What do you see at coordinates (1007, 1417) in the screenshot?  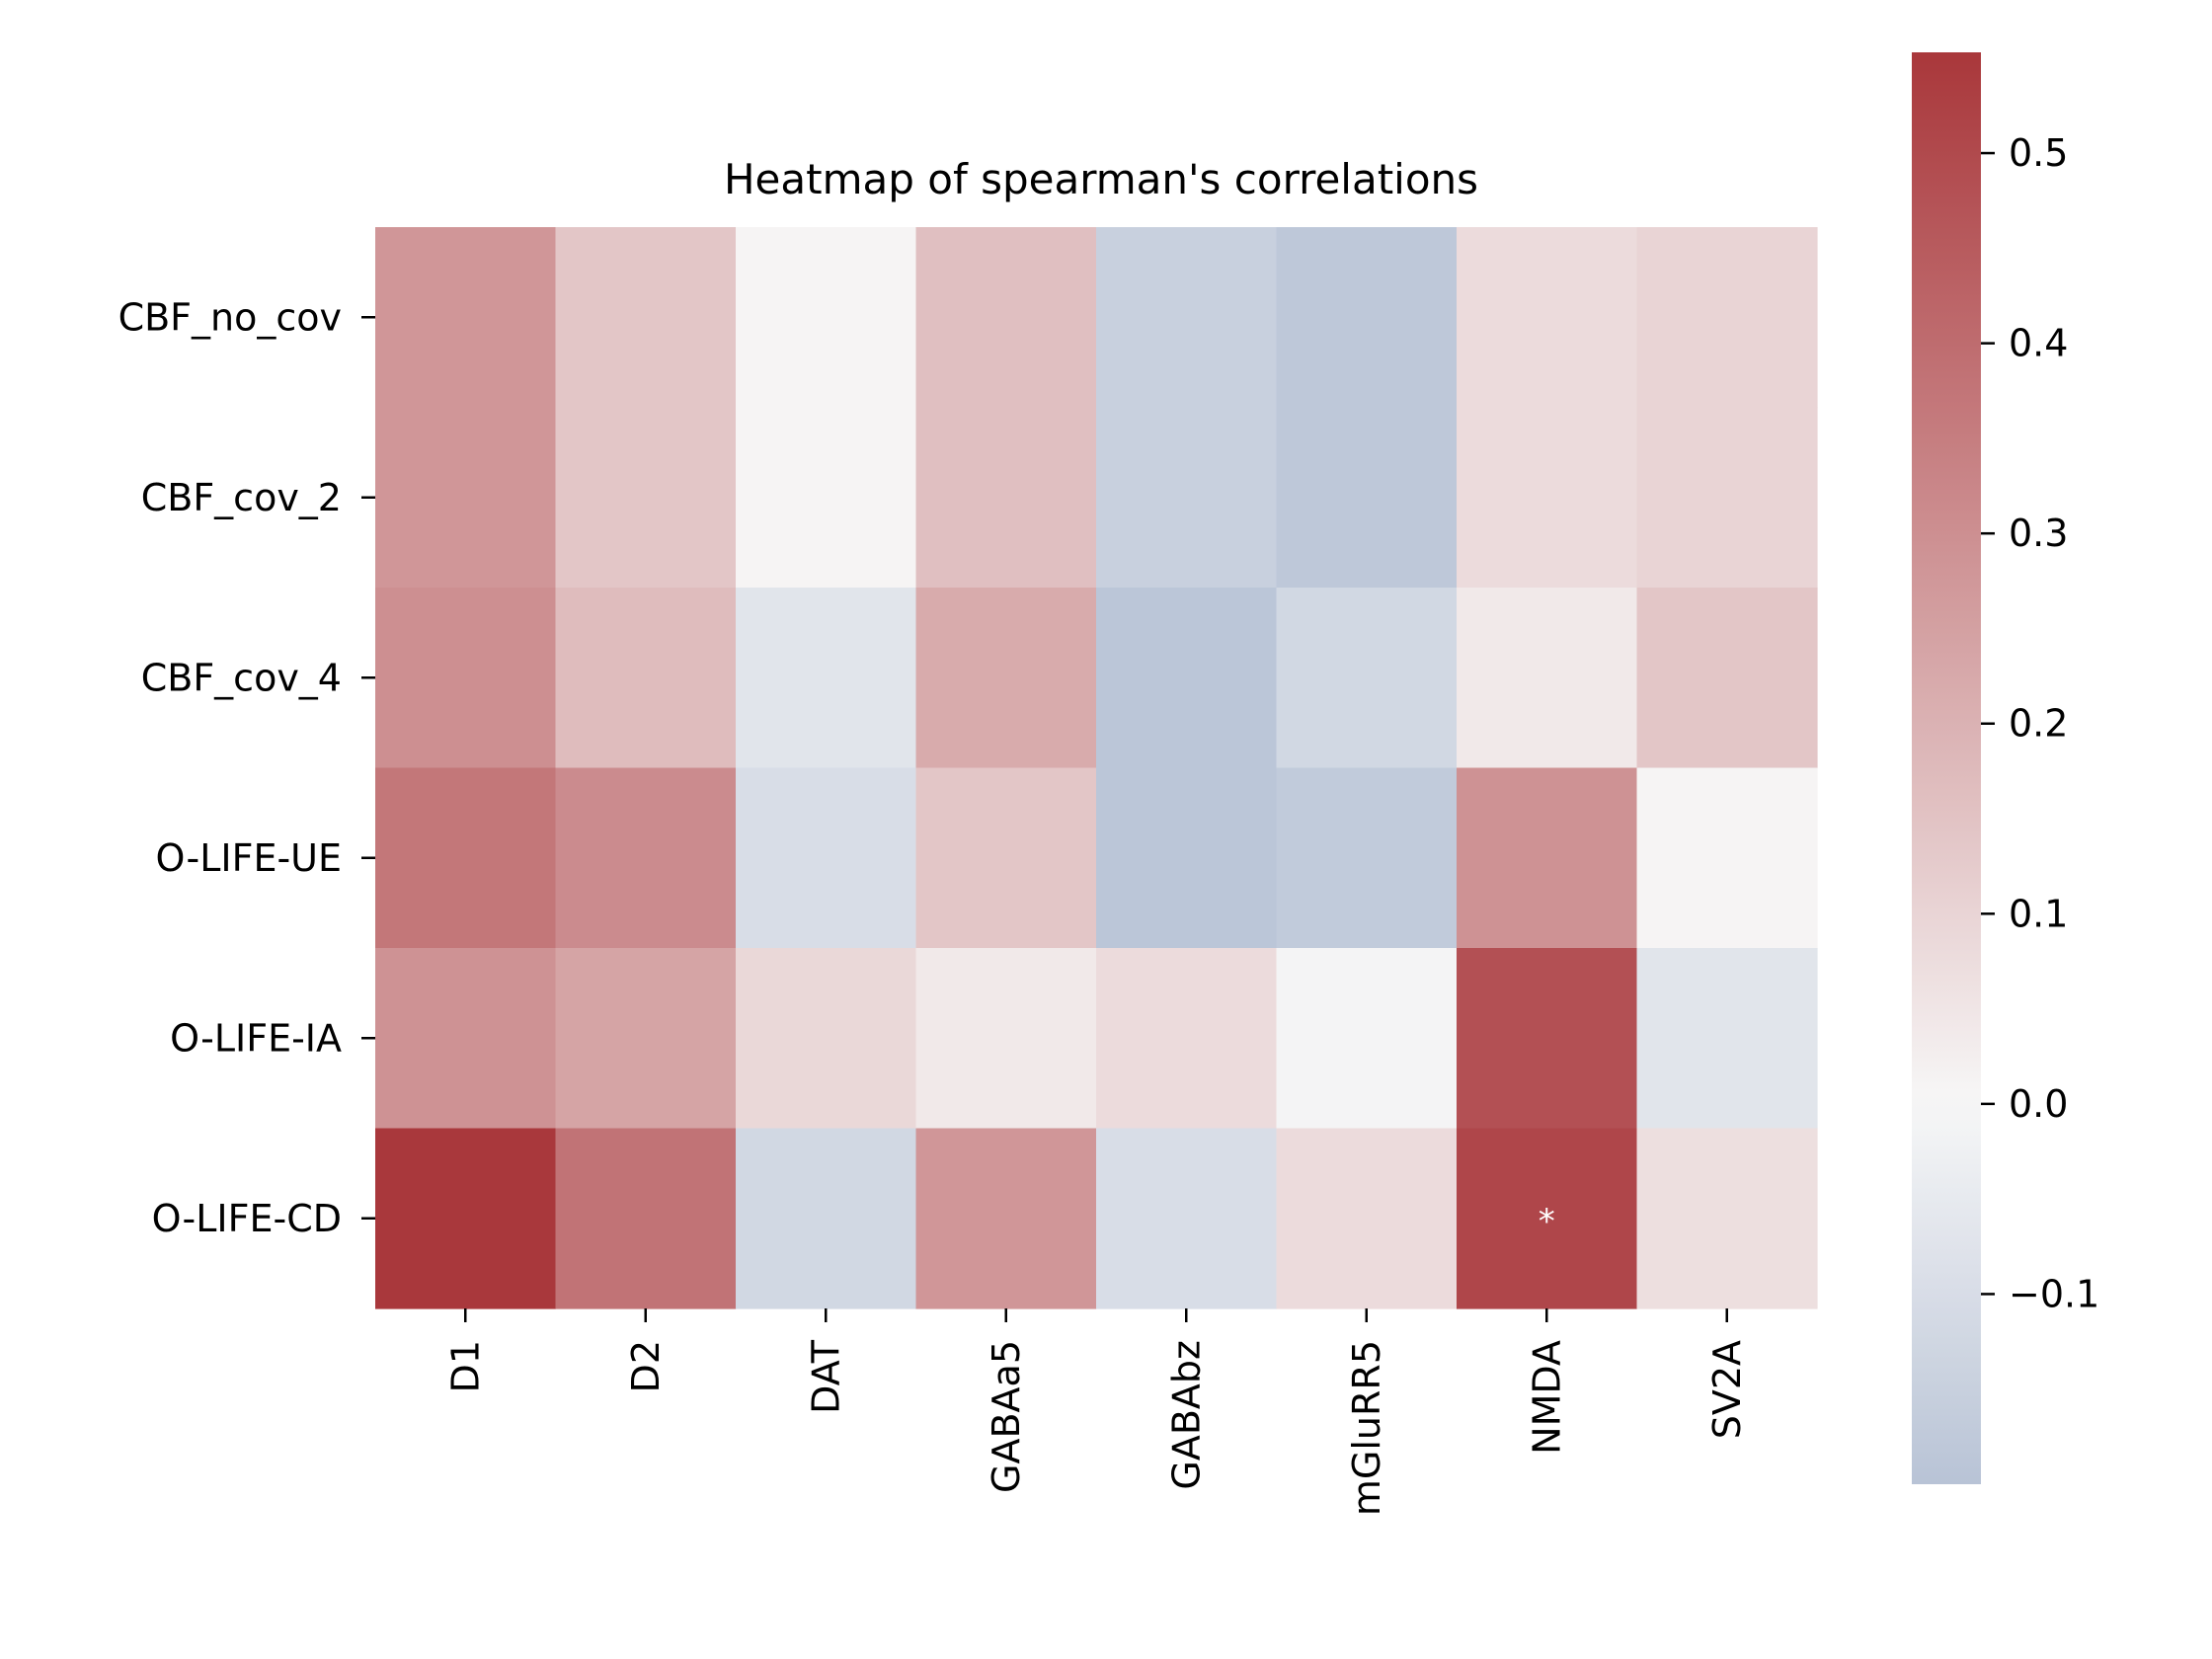 I see `x-tick-label: GABAa5` at bounding box center [1007, 1417].